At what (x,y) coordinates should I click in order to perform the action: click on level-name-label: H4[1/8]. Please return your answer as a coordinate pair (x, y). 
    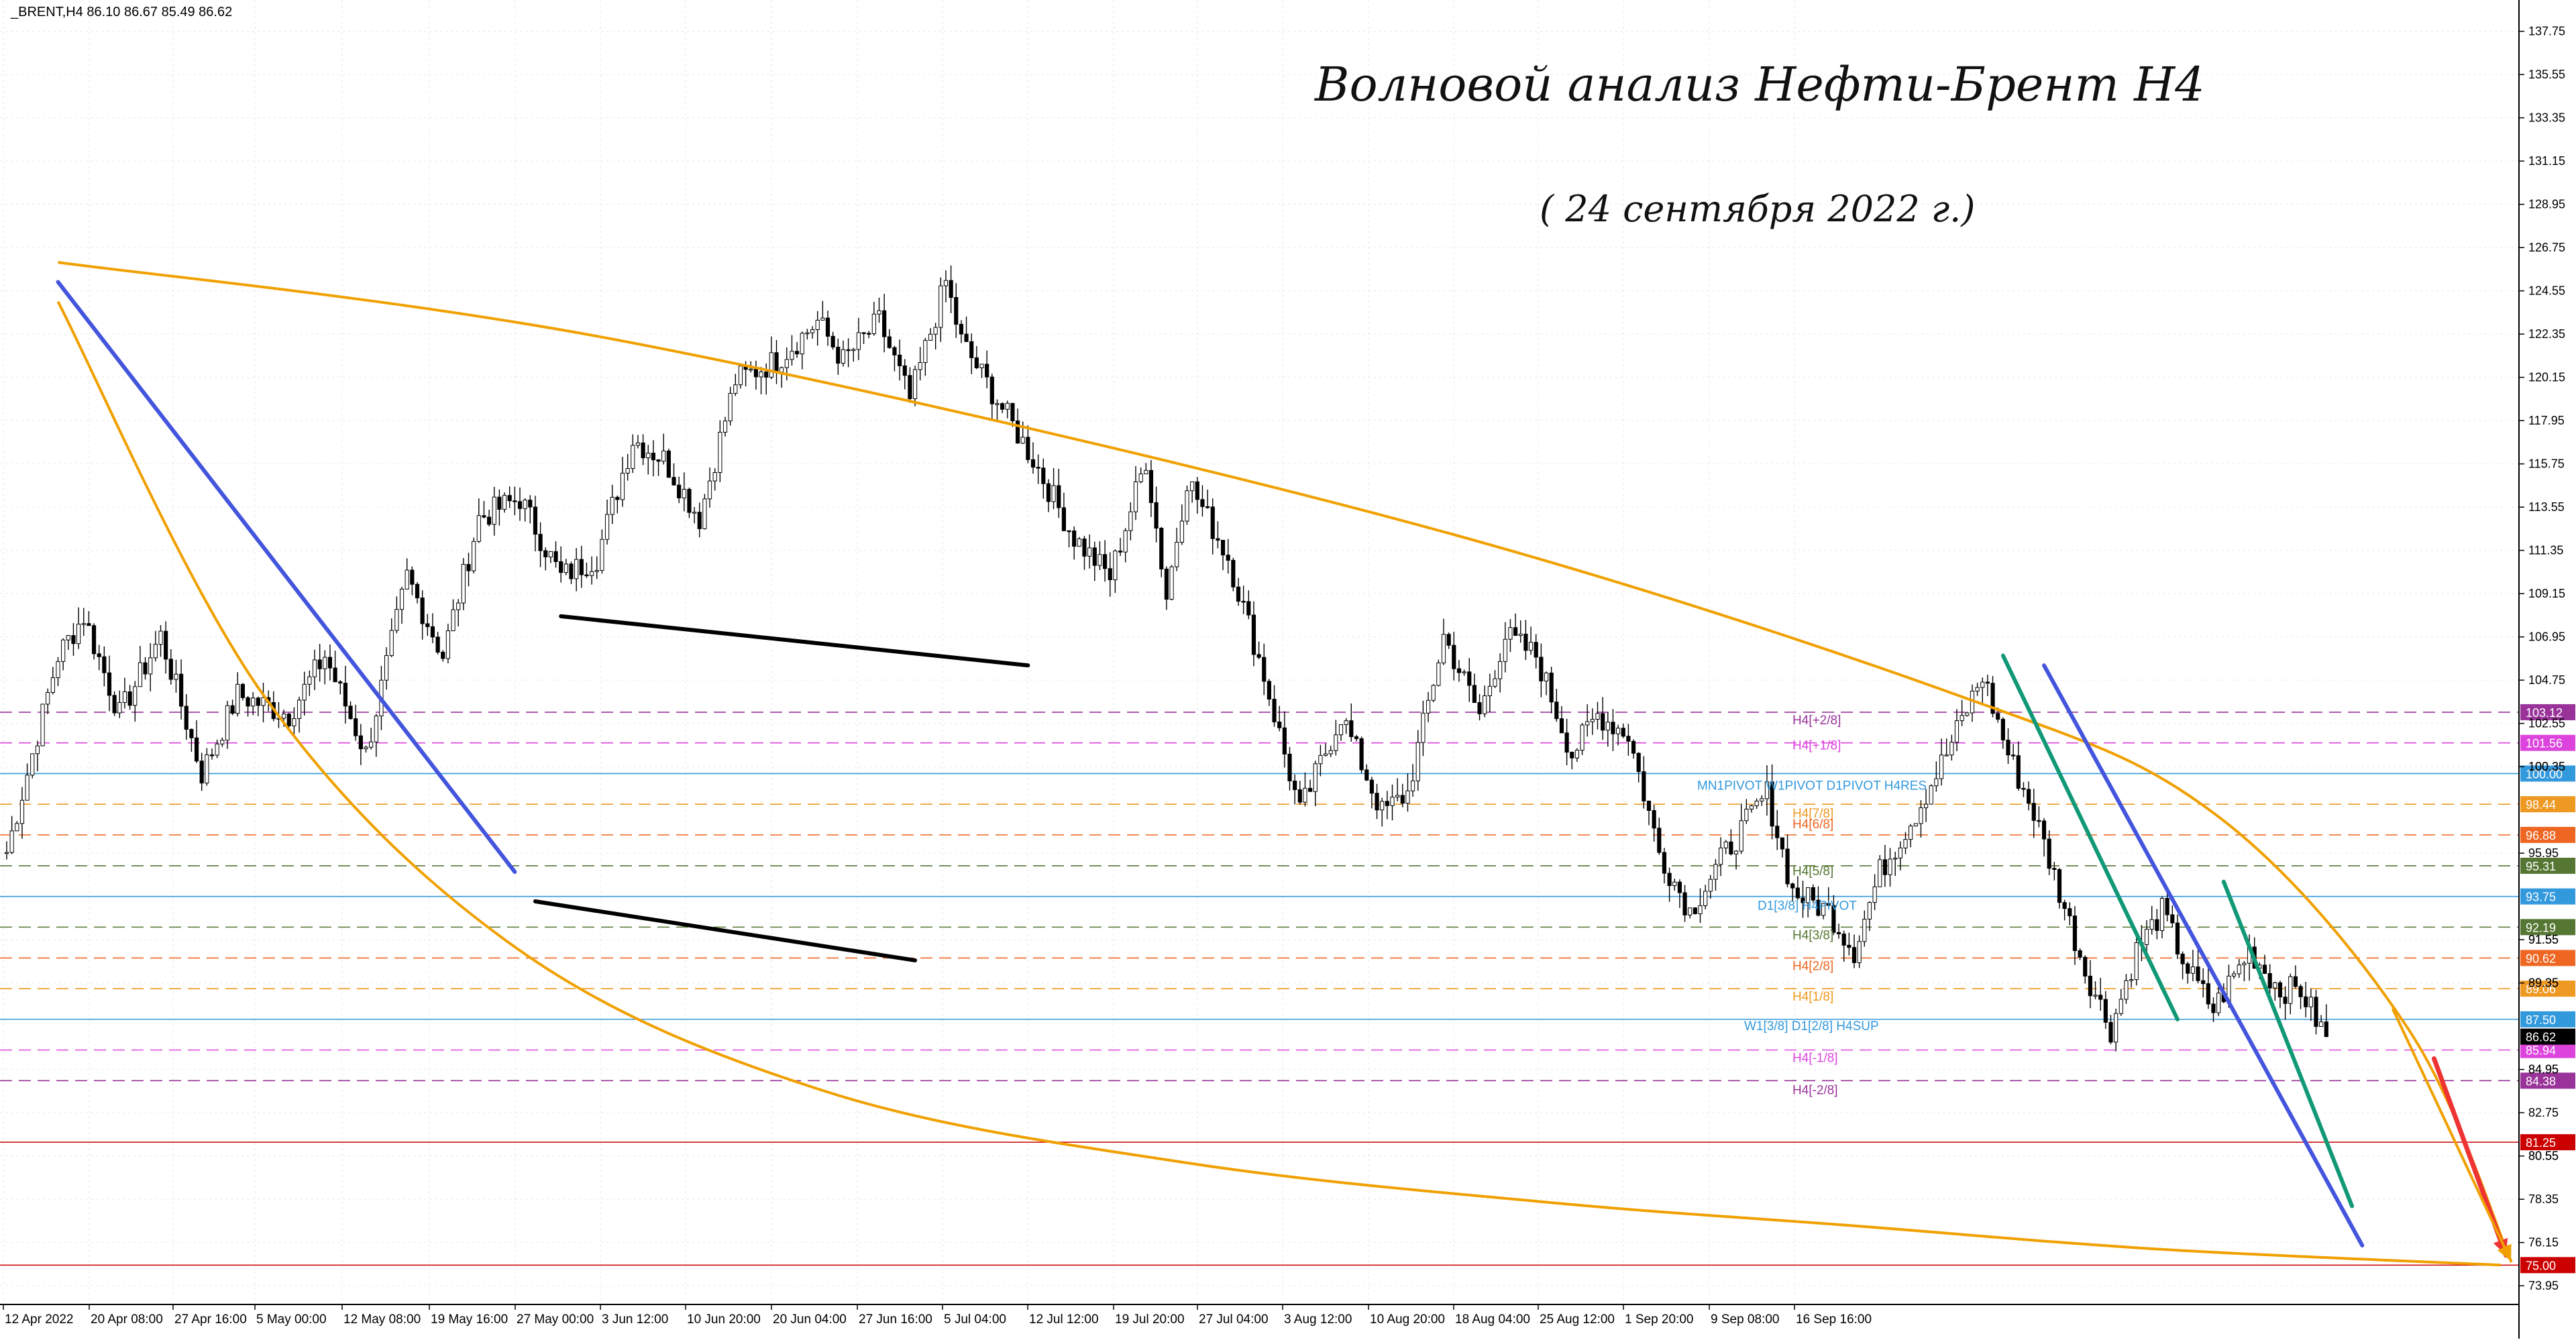
    Looking at the image, I should click on (1812, 997).